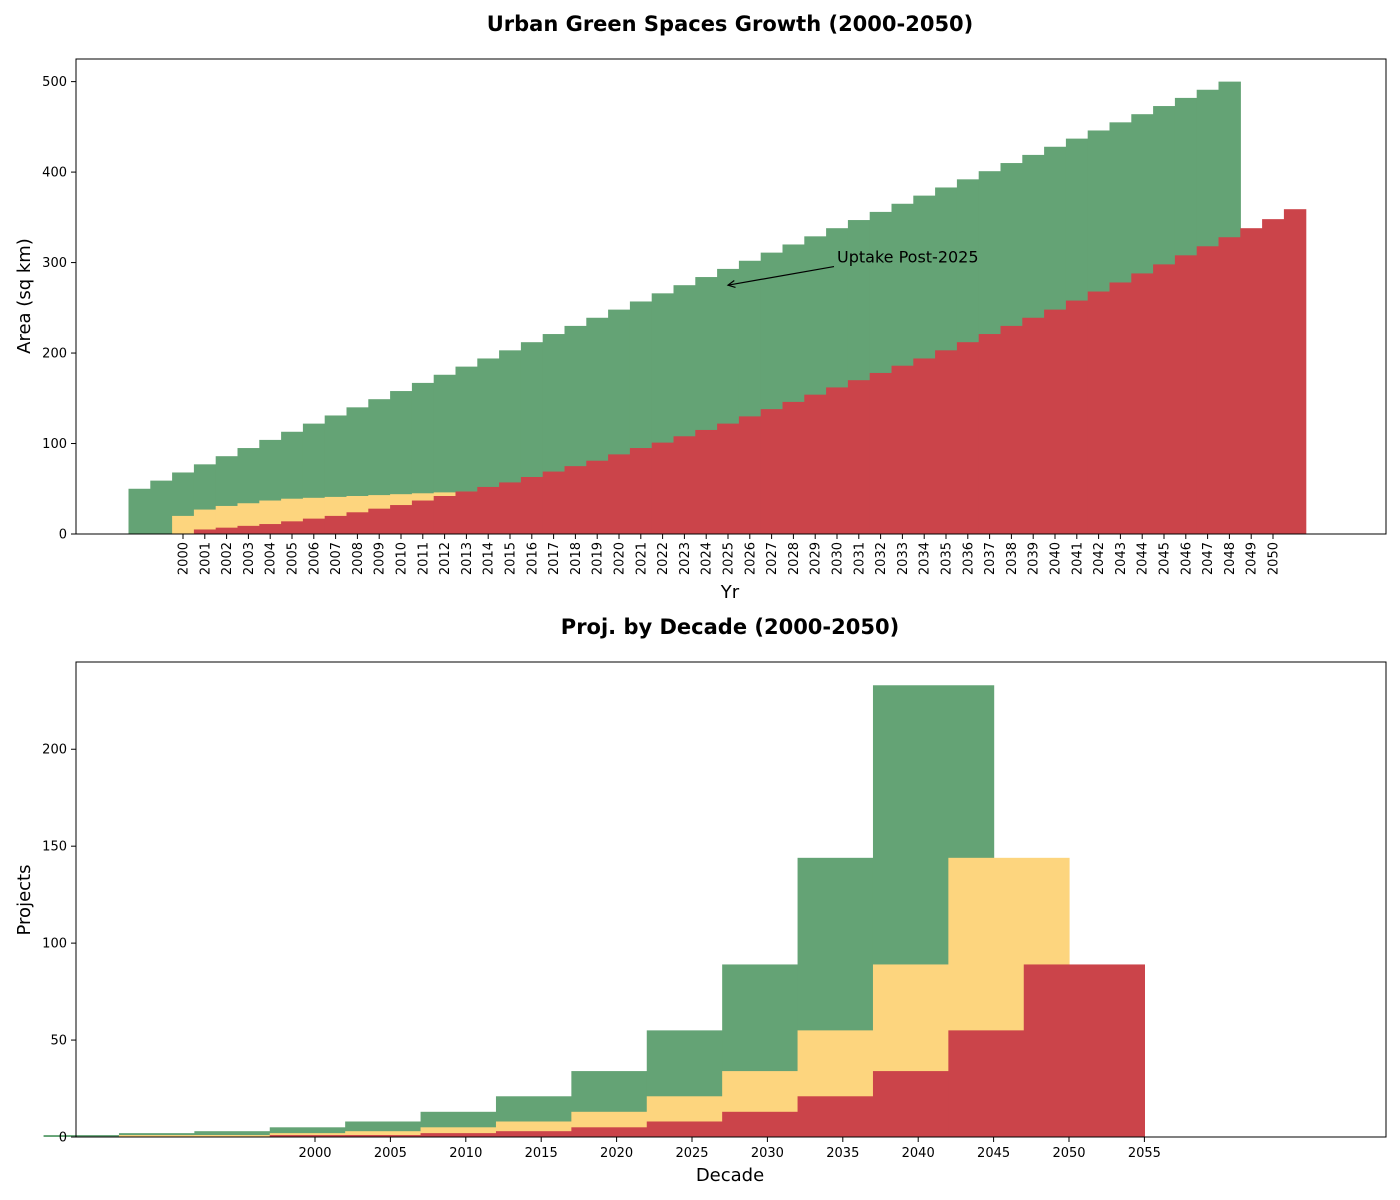 Image resolution: width=1400 pixels, height=1200 pixels. What do you see at coordinates (465, 1153) in the screenshot?
I see `x-tick-label: 2010` at bounding box center [465, 1153].